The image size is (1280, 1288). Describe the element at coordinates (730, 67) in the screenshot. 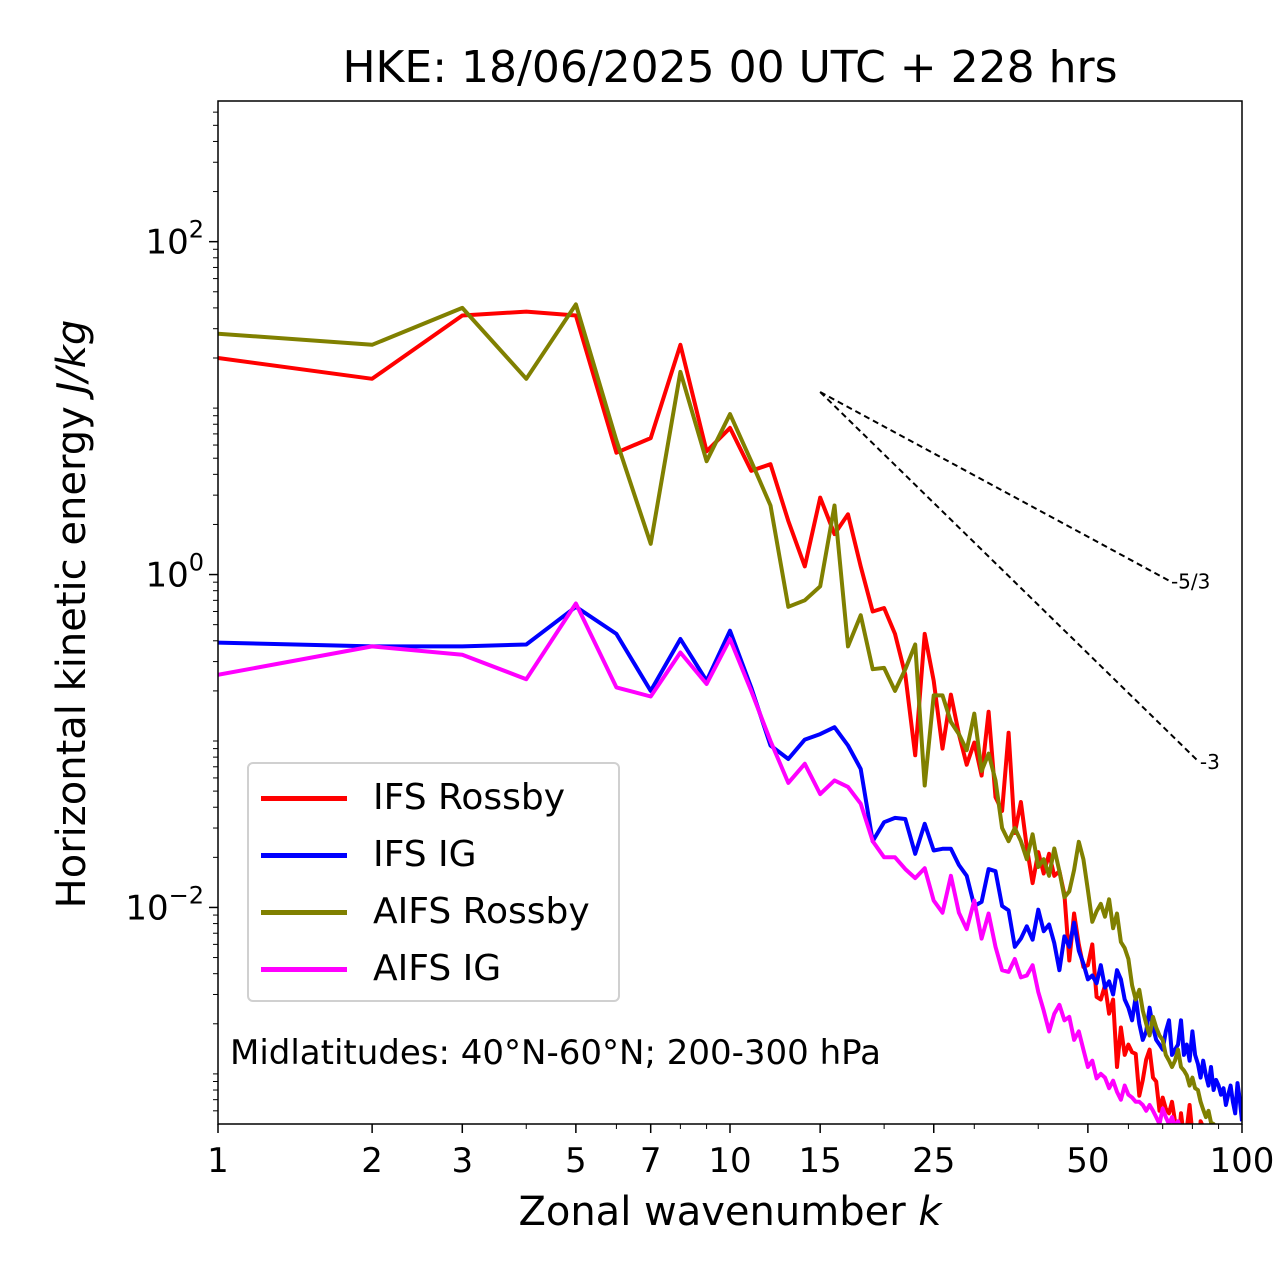

I see `chart-title: HKE: 18/06/2025 00 UTC + 228 hrs` at that location.